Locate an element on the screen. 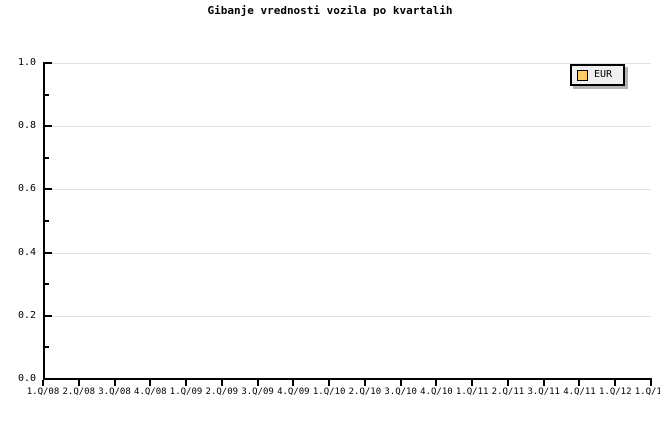  x-axis-label: 1.Q/09 is located at coordinates (186, 392).